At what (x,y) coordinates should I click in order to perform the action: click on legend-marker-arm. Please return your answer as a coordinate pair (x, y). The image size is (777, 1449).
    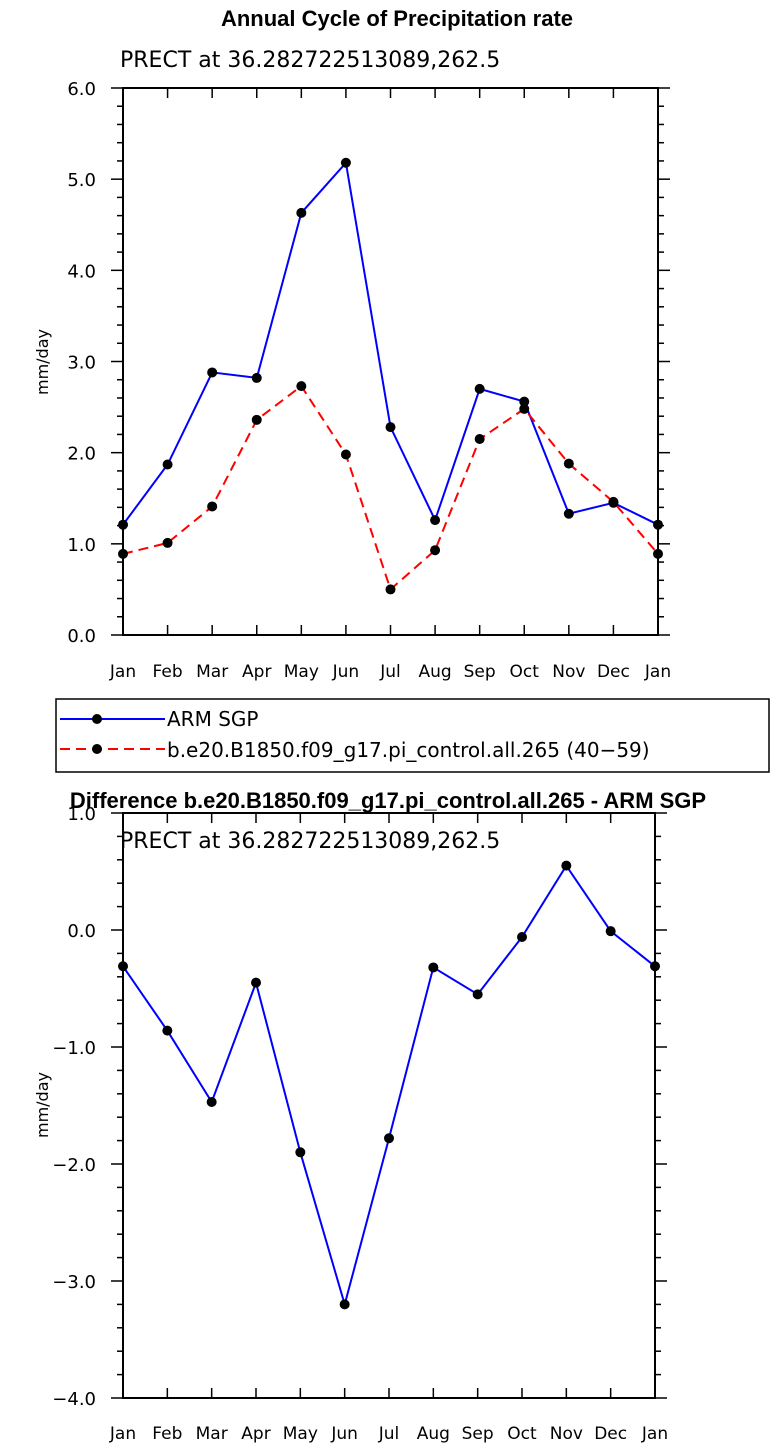
    Looking at the image, I should click on (97, 719).